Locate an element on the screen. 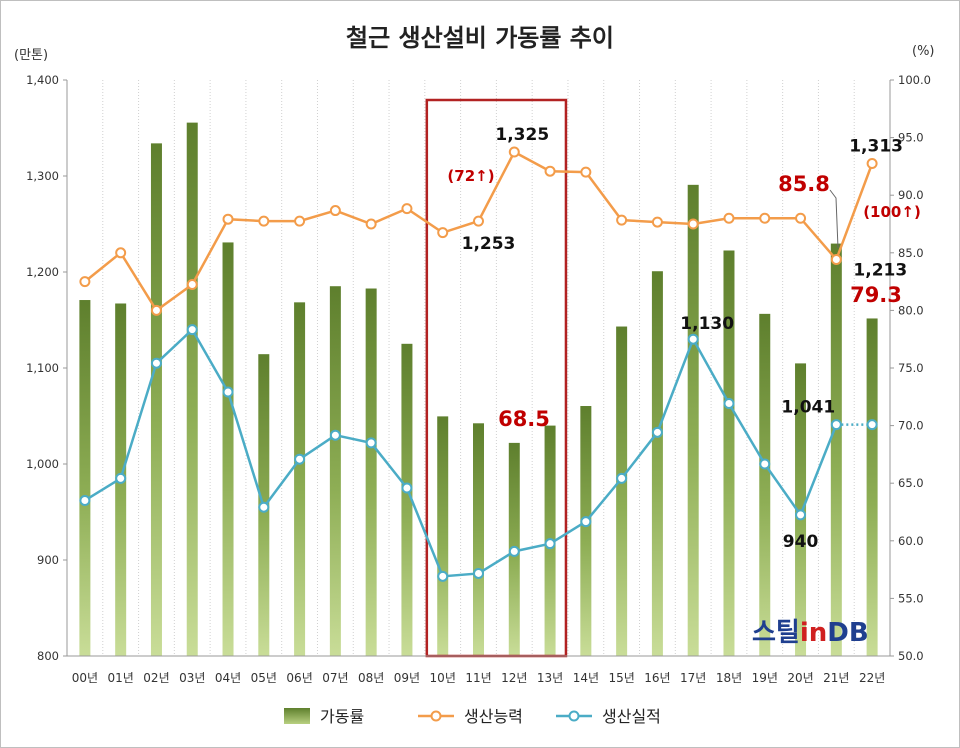  data-label: 940 is located at coordinates (801, 542).